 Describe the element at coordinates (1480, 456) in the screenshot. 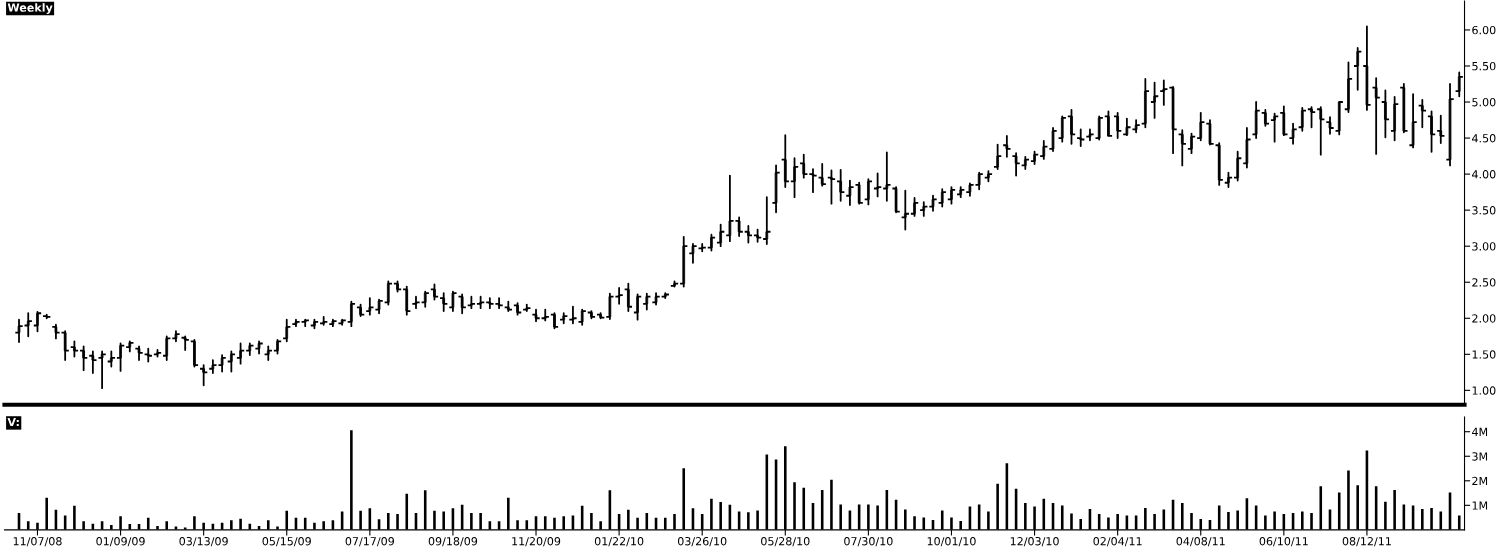

I see `y-tick-label: 3M` at that location.